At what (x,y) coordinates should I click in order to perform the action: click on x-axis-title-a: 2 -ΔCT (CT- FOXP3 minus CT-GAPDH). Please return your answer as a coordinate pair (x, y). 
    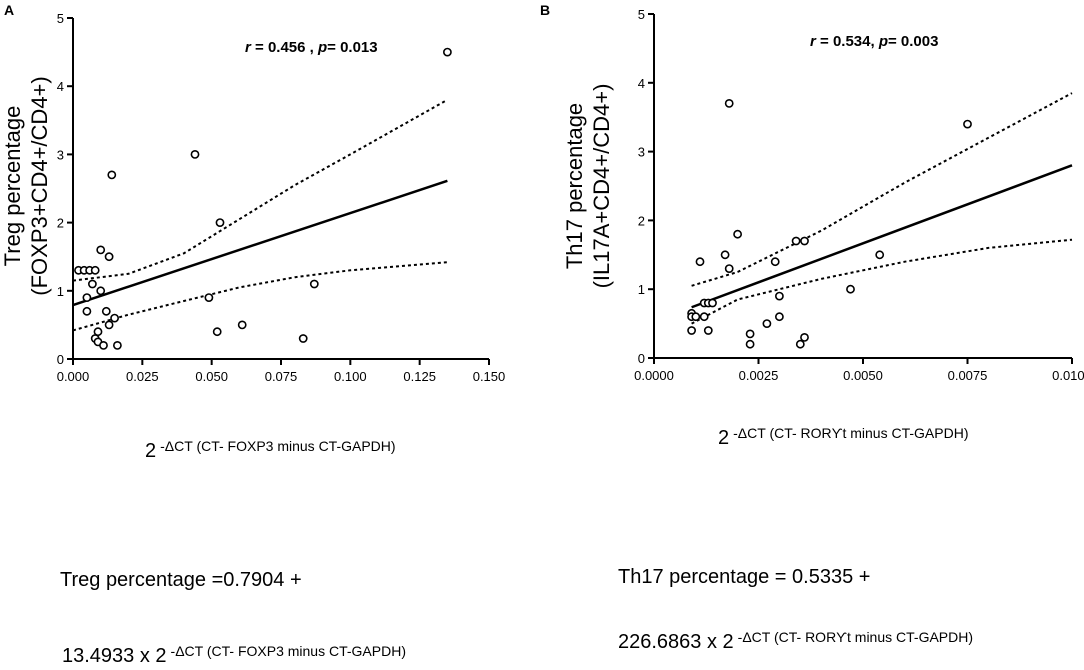
    Looking at the image, I should click on (270, 450).